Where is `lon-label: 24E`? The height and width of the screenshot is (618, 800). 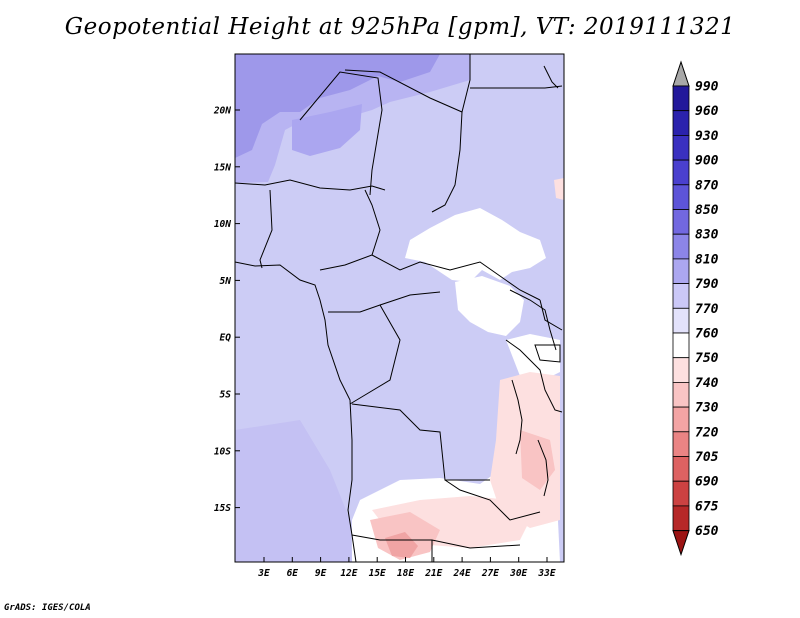
lon-label: 24E is located at coordinates (462, 573).